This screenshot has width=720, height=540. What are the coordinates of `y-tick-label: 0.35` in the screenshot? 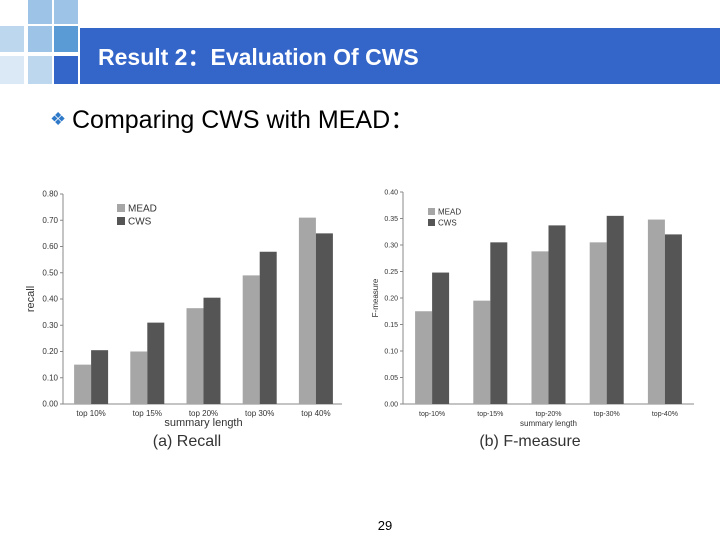 It's located at (391, 219).